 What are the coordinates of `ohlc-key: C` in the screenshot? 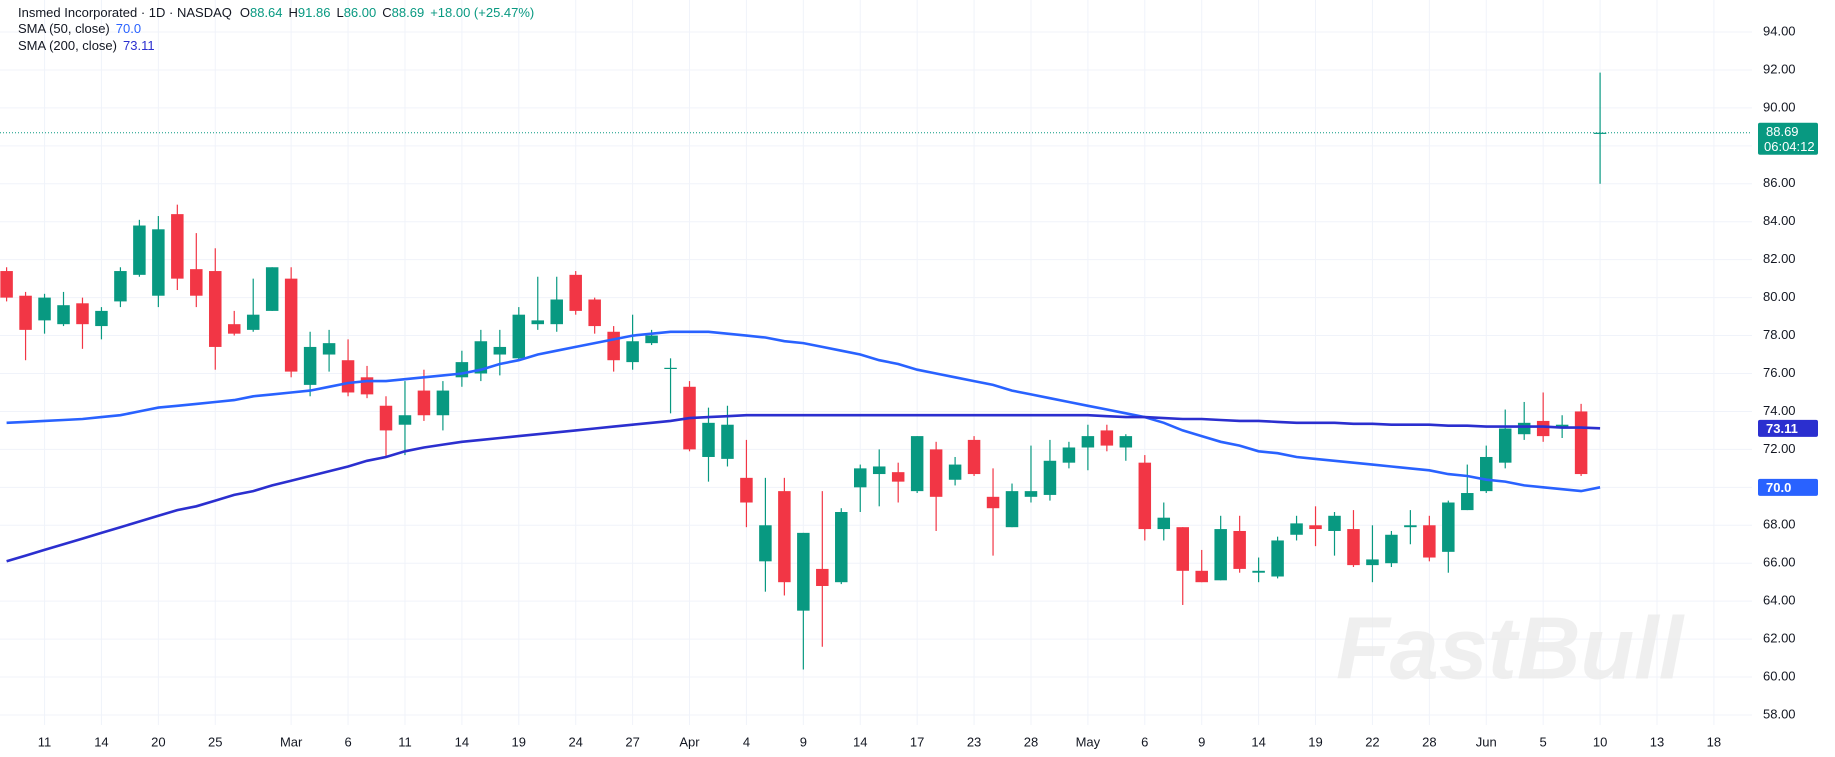 It's located at (386, 12).